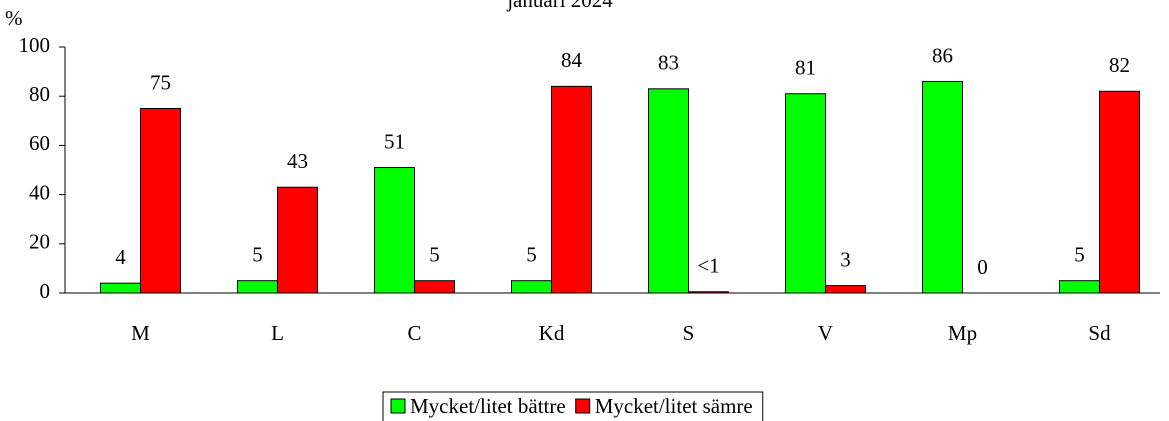  What do you see at coordinates (414, 333) in the screenshot?
I see `x-tick-label: C` at bounding box center [414, 333].